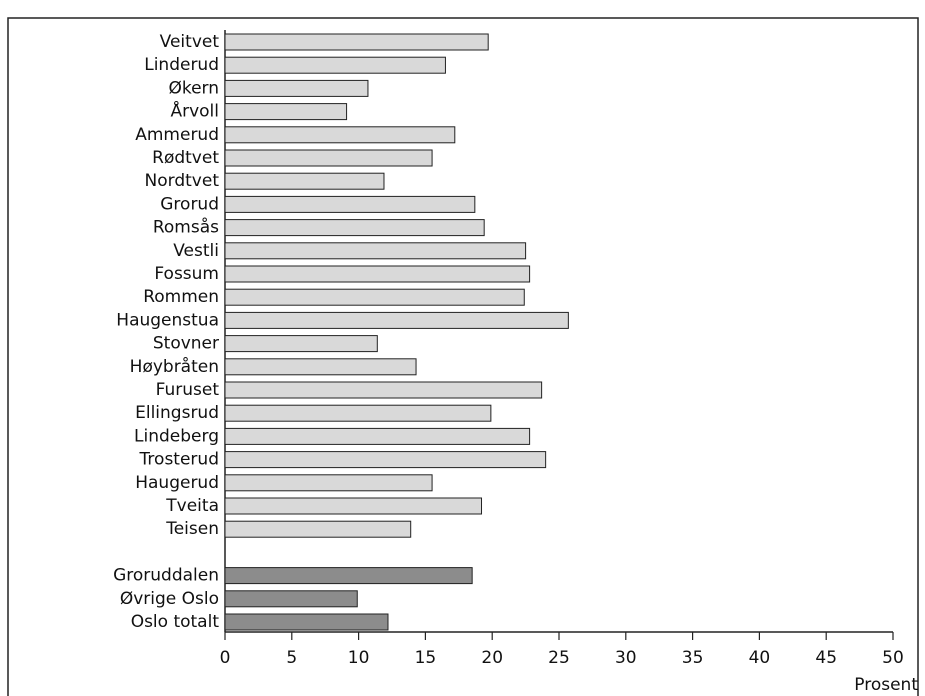  Describe the element at coordinates (359, 658) in the screenshot. I see `x-tick-label: 10` at that location.